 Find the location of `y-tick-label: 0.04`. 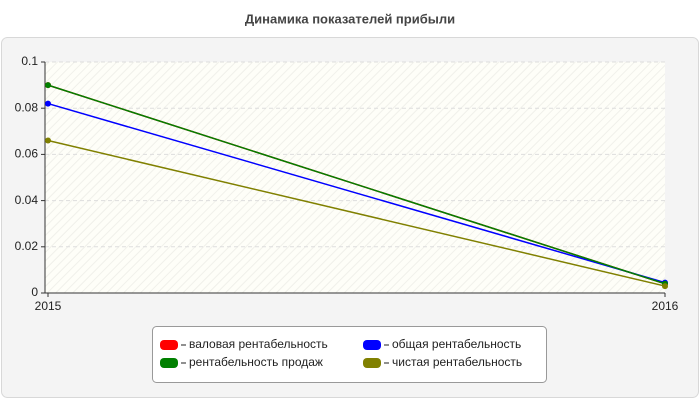

y-tick-label: 0.04 is located at coordinates (27, 200).